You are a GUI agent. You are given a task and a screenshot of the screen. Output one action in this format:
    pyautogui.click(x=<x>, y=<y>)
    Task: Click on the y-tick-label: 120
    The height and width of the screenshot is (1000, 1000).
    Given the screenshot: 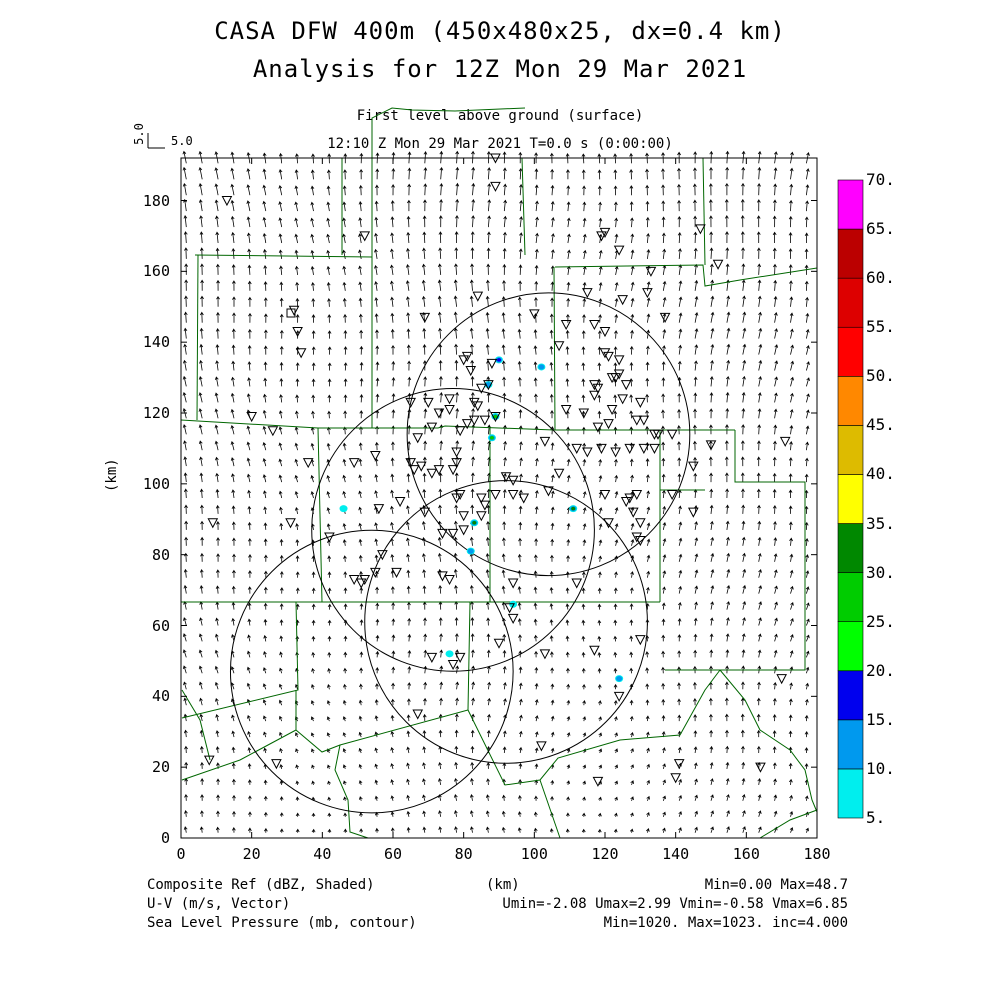 What is the action you would take?
    pyautogui.click(x=156, y=413)
    